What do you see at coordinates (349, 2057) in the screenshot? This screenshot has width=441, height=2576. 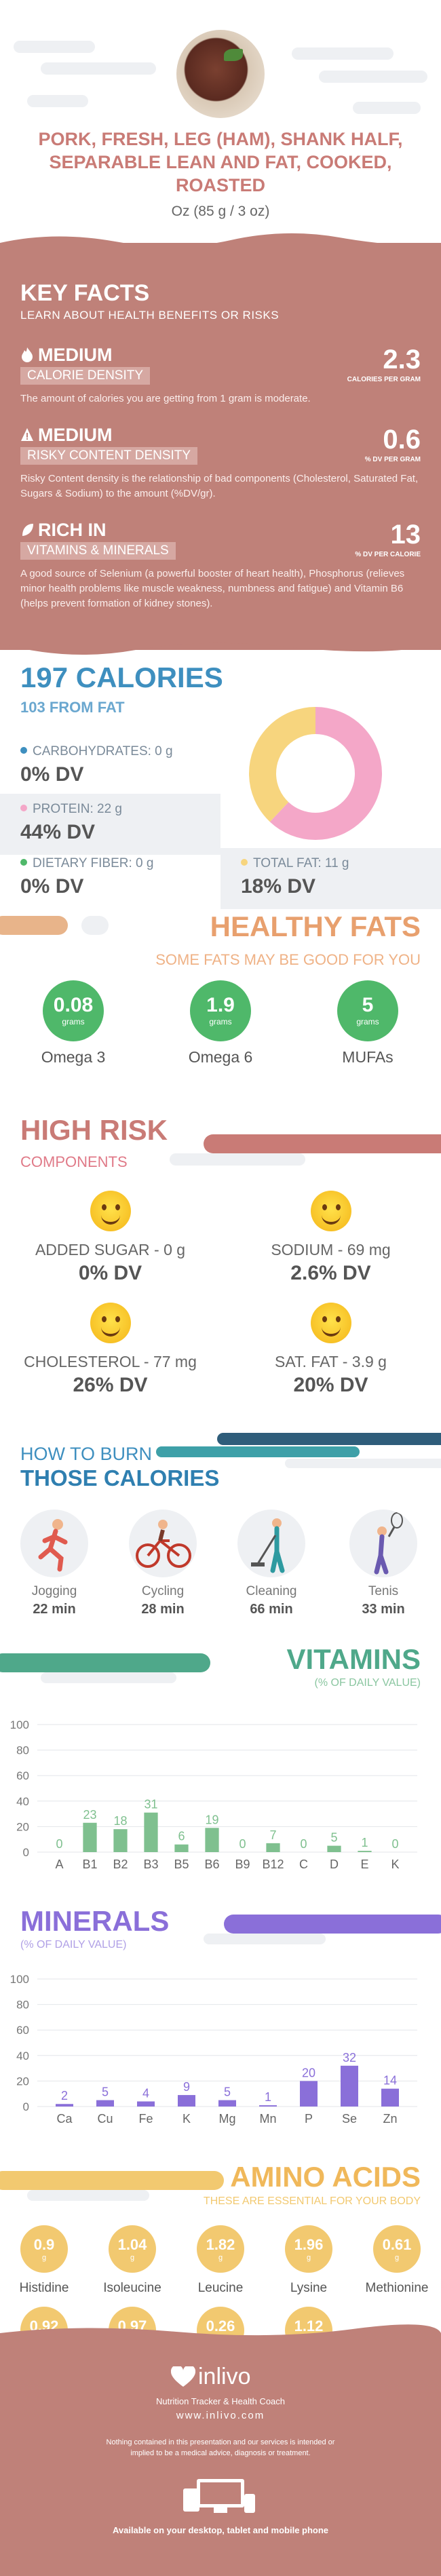 I see `mineral-value-label: 32` at bounding box center [349, 2057].